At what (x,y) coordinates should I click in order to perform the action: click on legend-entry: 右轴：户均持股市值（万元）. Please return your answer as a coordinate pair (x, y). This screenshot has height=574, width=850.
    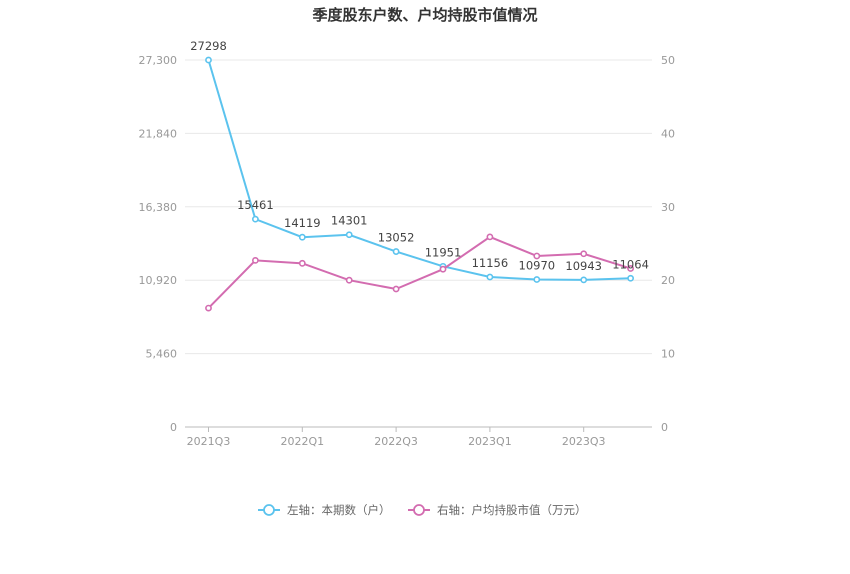
    Looking at the image, I should click on (512, 510).